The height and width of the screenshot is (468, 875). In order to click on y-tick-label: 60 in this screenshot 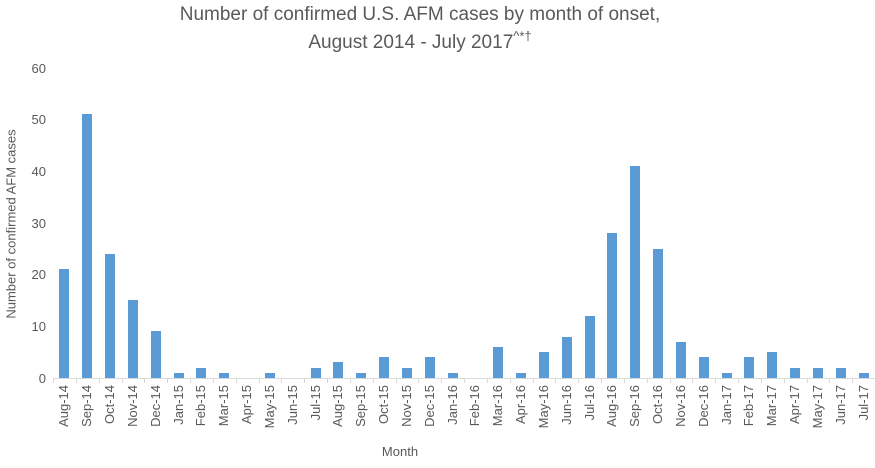, I will do `click(38, 68)`.